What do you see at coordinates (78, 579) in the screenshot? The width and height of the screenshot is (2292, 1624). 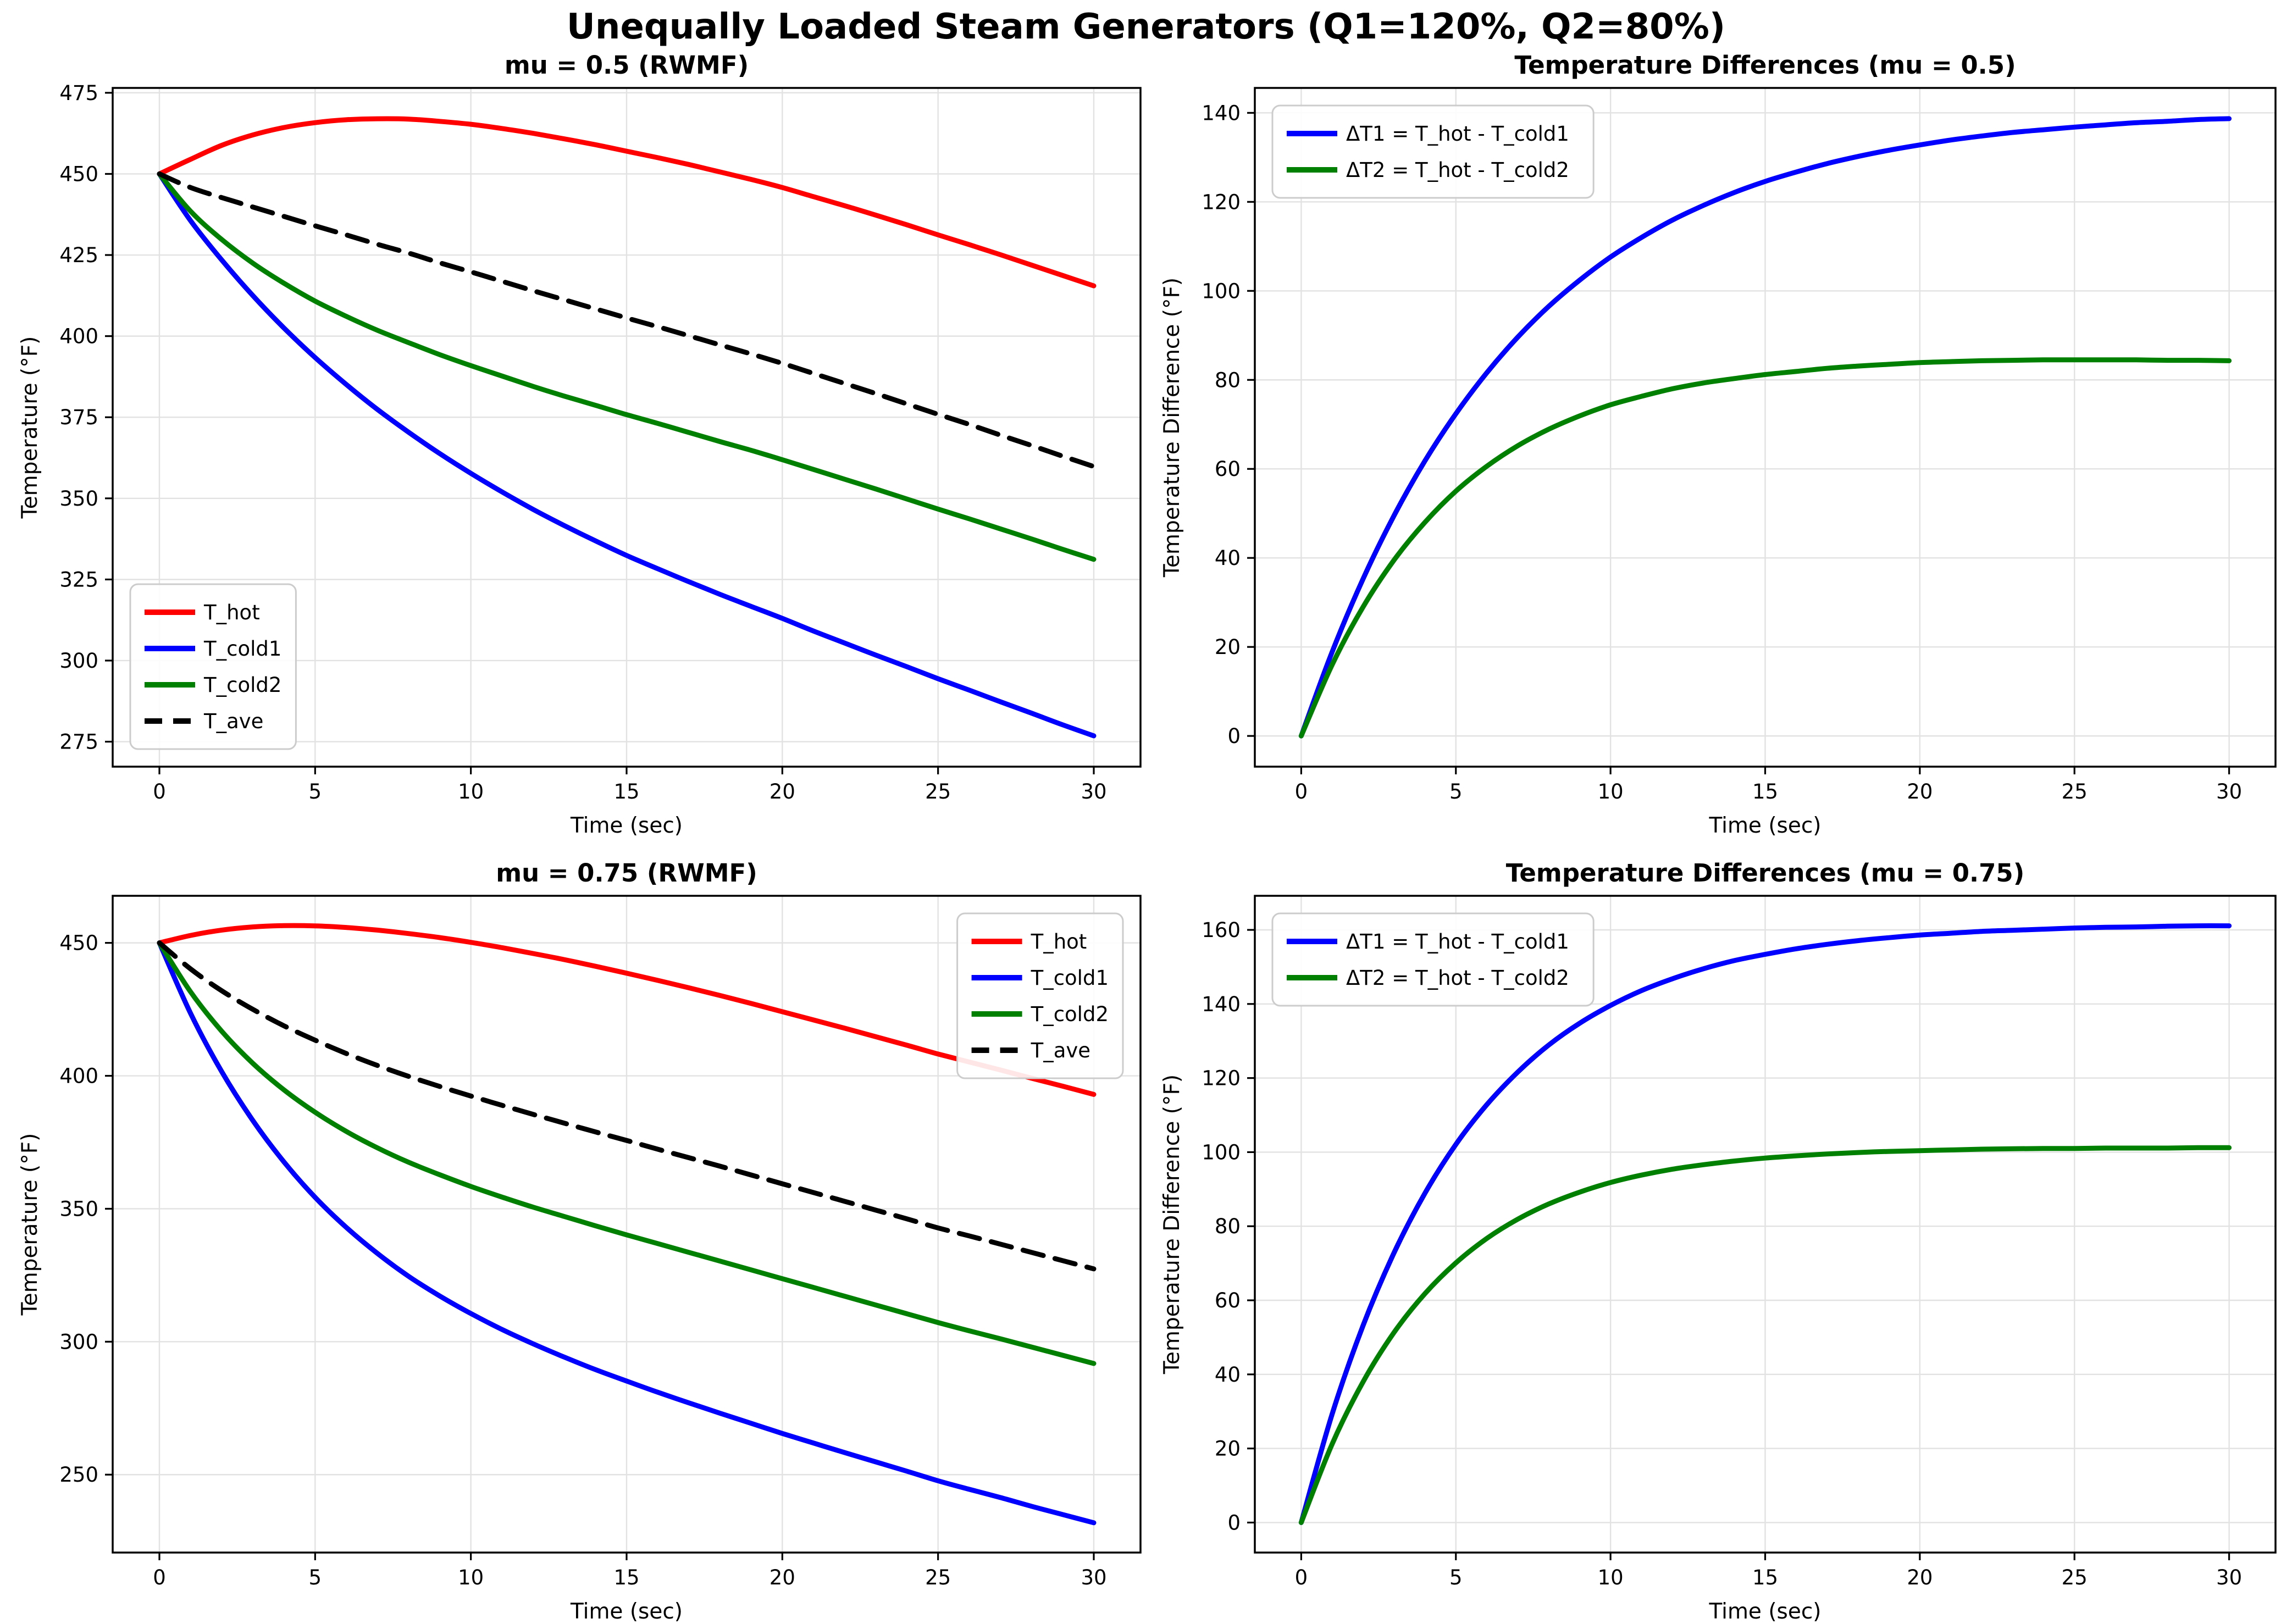 I see `y-tick-label: 325` at bounding box center [78, 579].